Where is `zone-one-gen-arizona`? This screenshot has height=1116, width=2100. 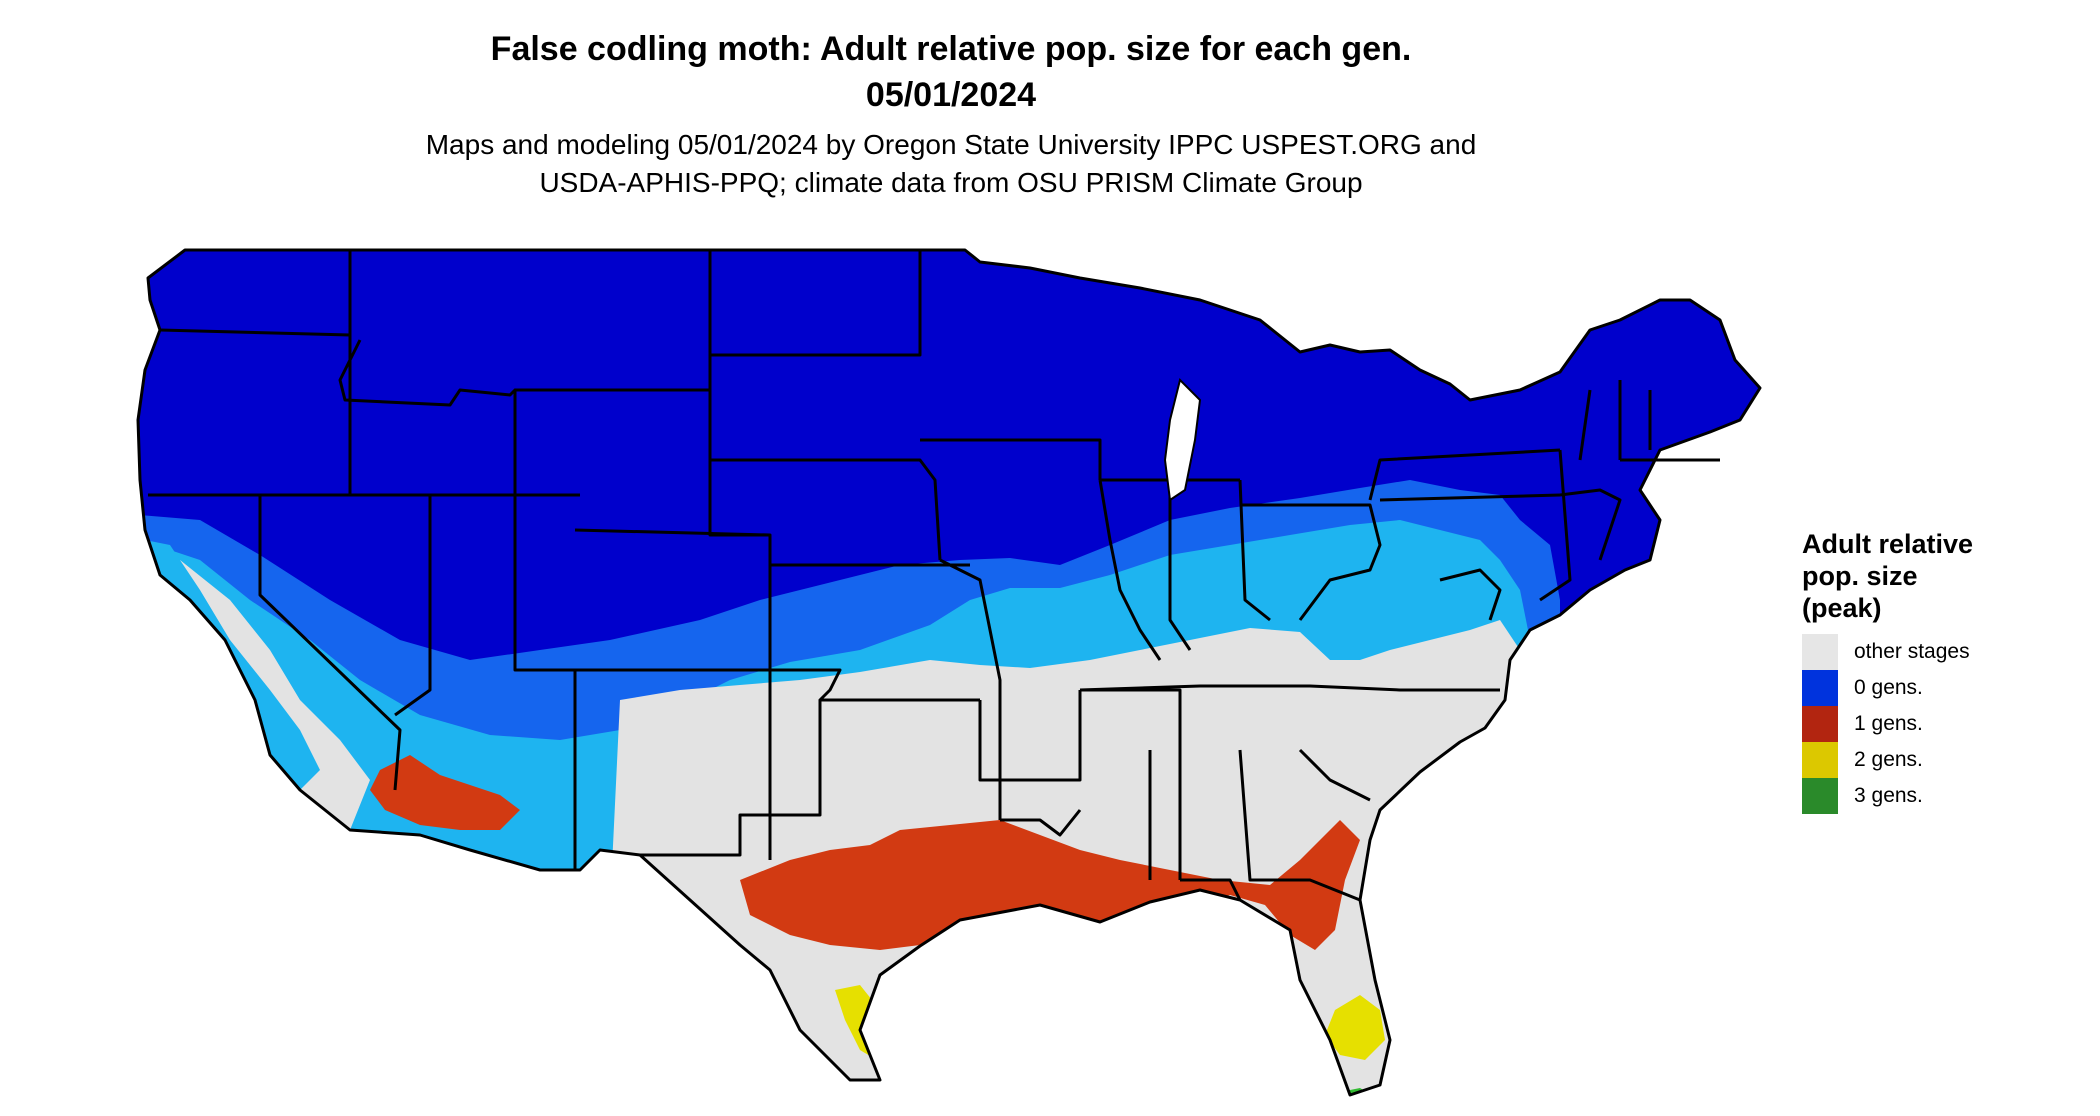
zone-one-gen-arizona is located at coordinates (445, 792).